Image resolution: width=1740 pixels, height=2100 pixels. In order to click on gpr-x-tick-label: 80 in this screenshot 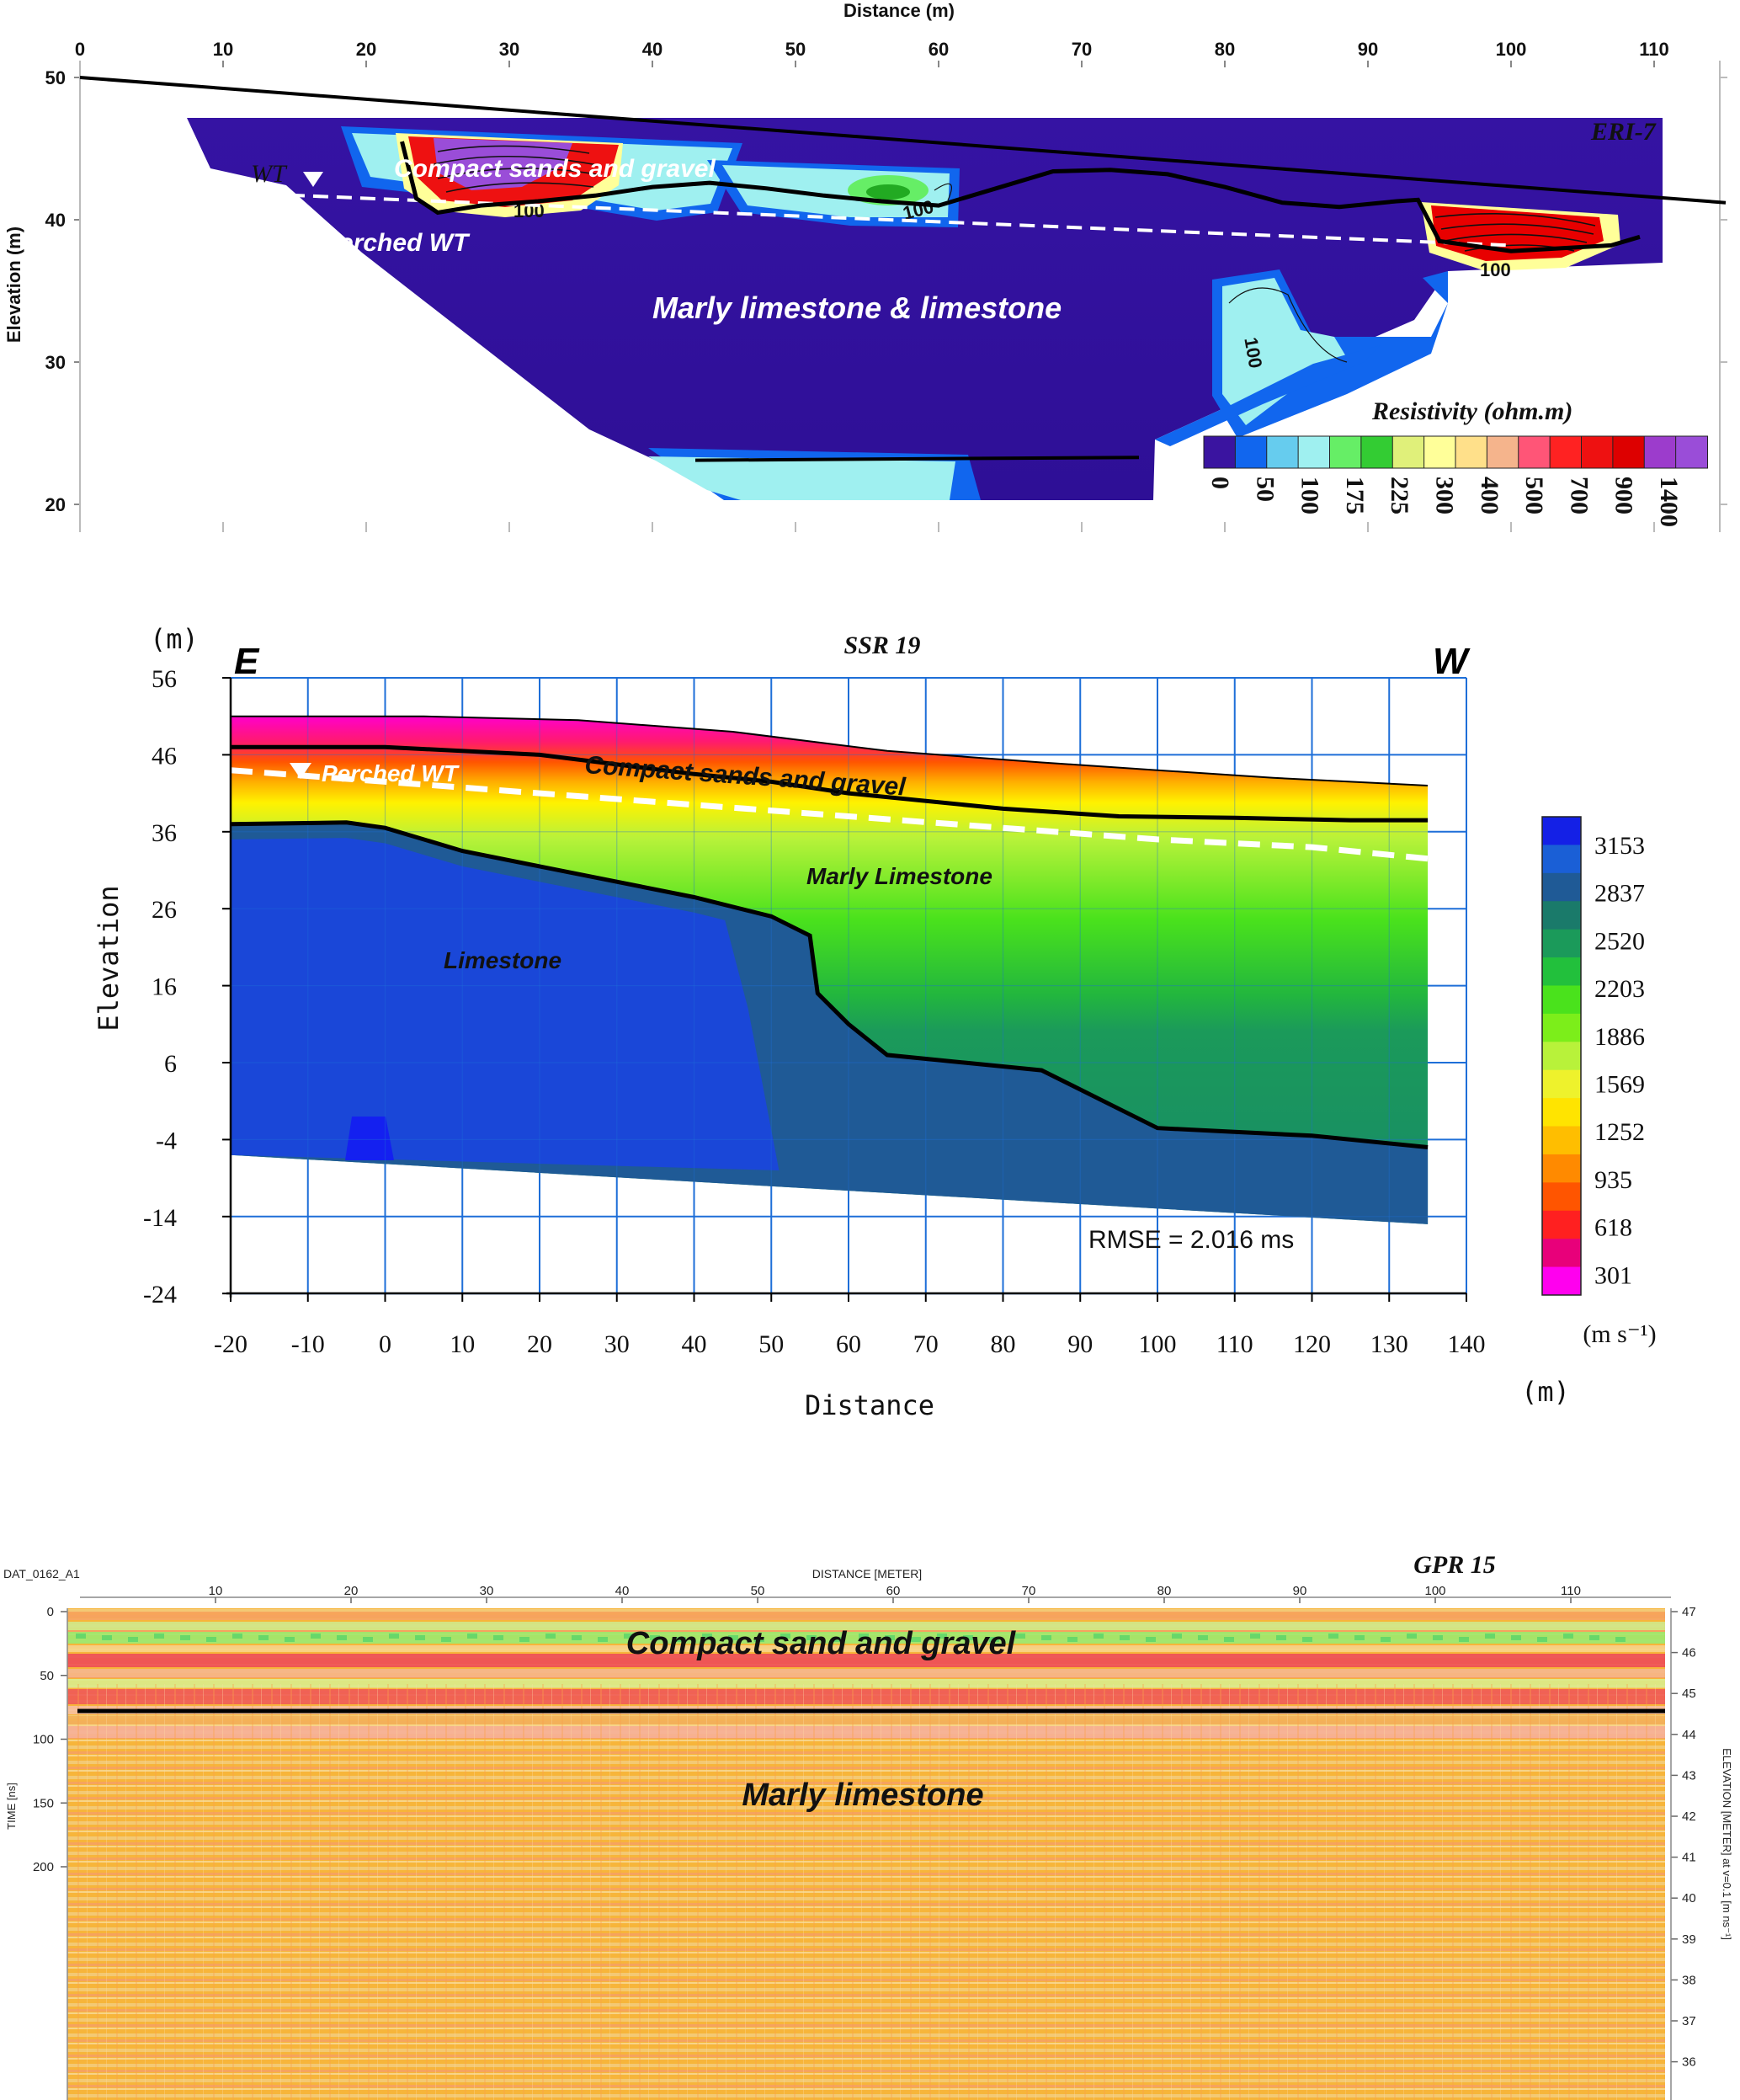, I will do `click(1164, 1591)`.